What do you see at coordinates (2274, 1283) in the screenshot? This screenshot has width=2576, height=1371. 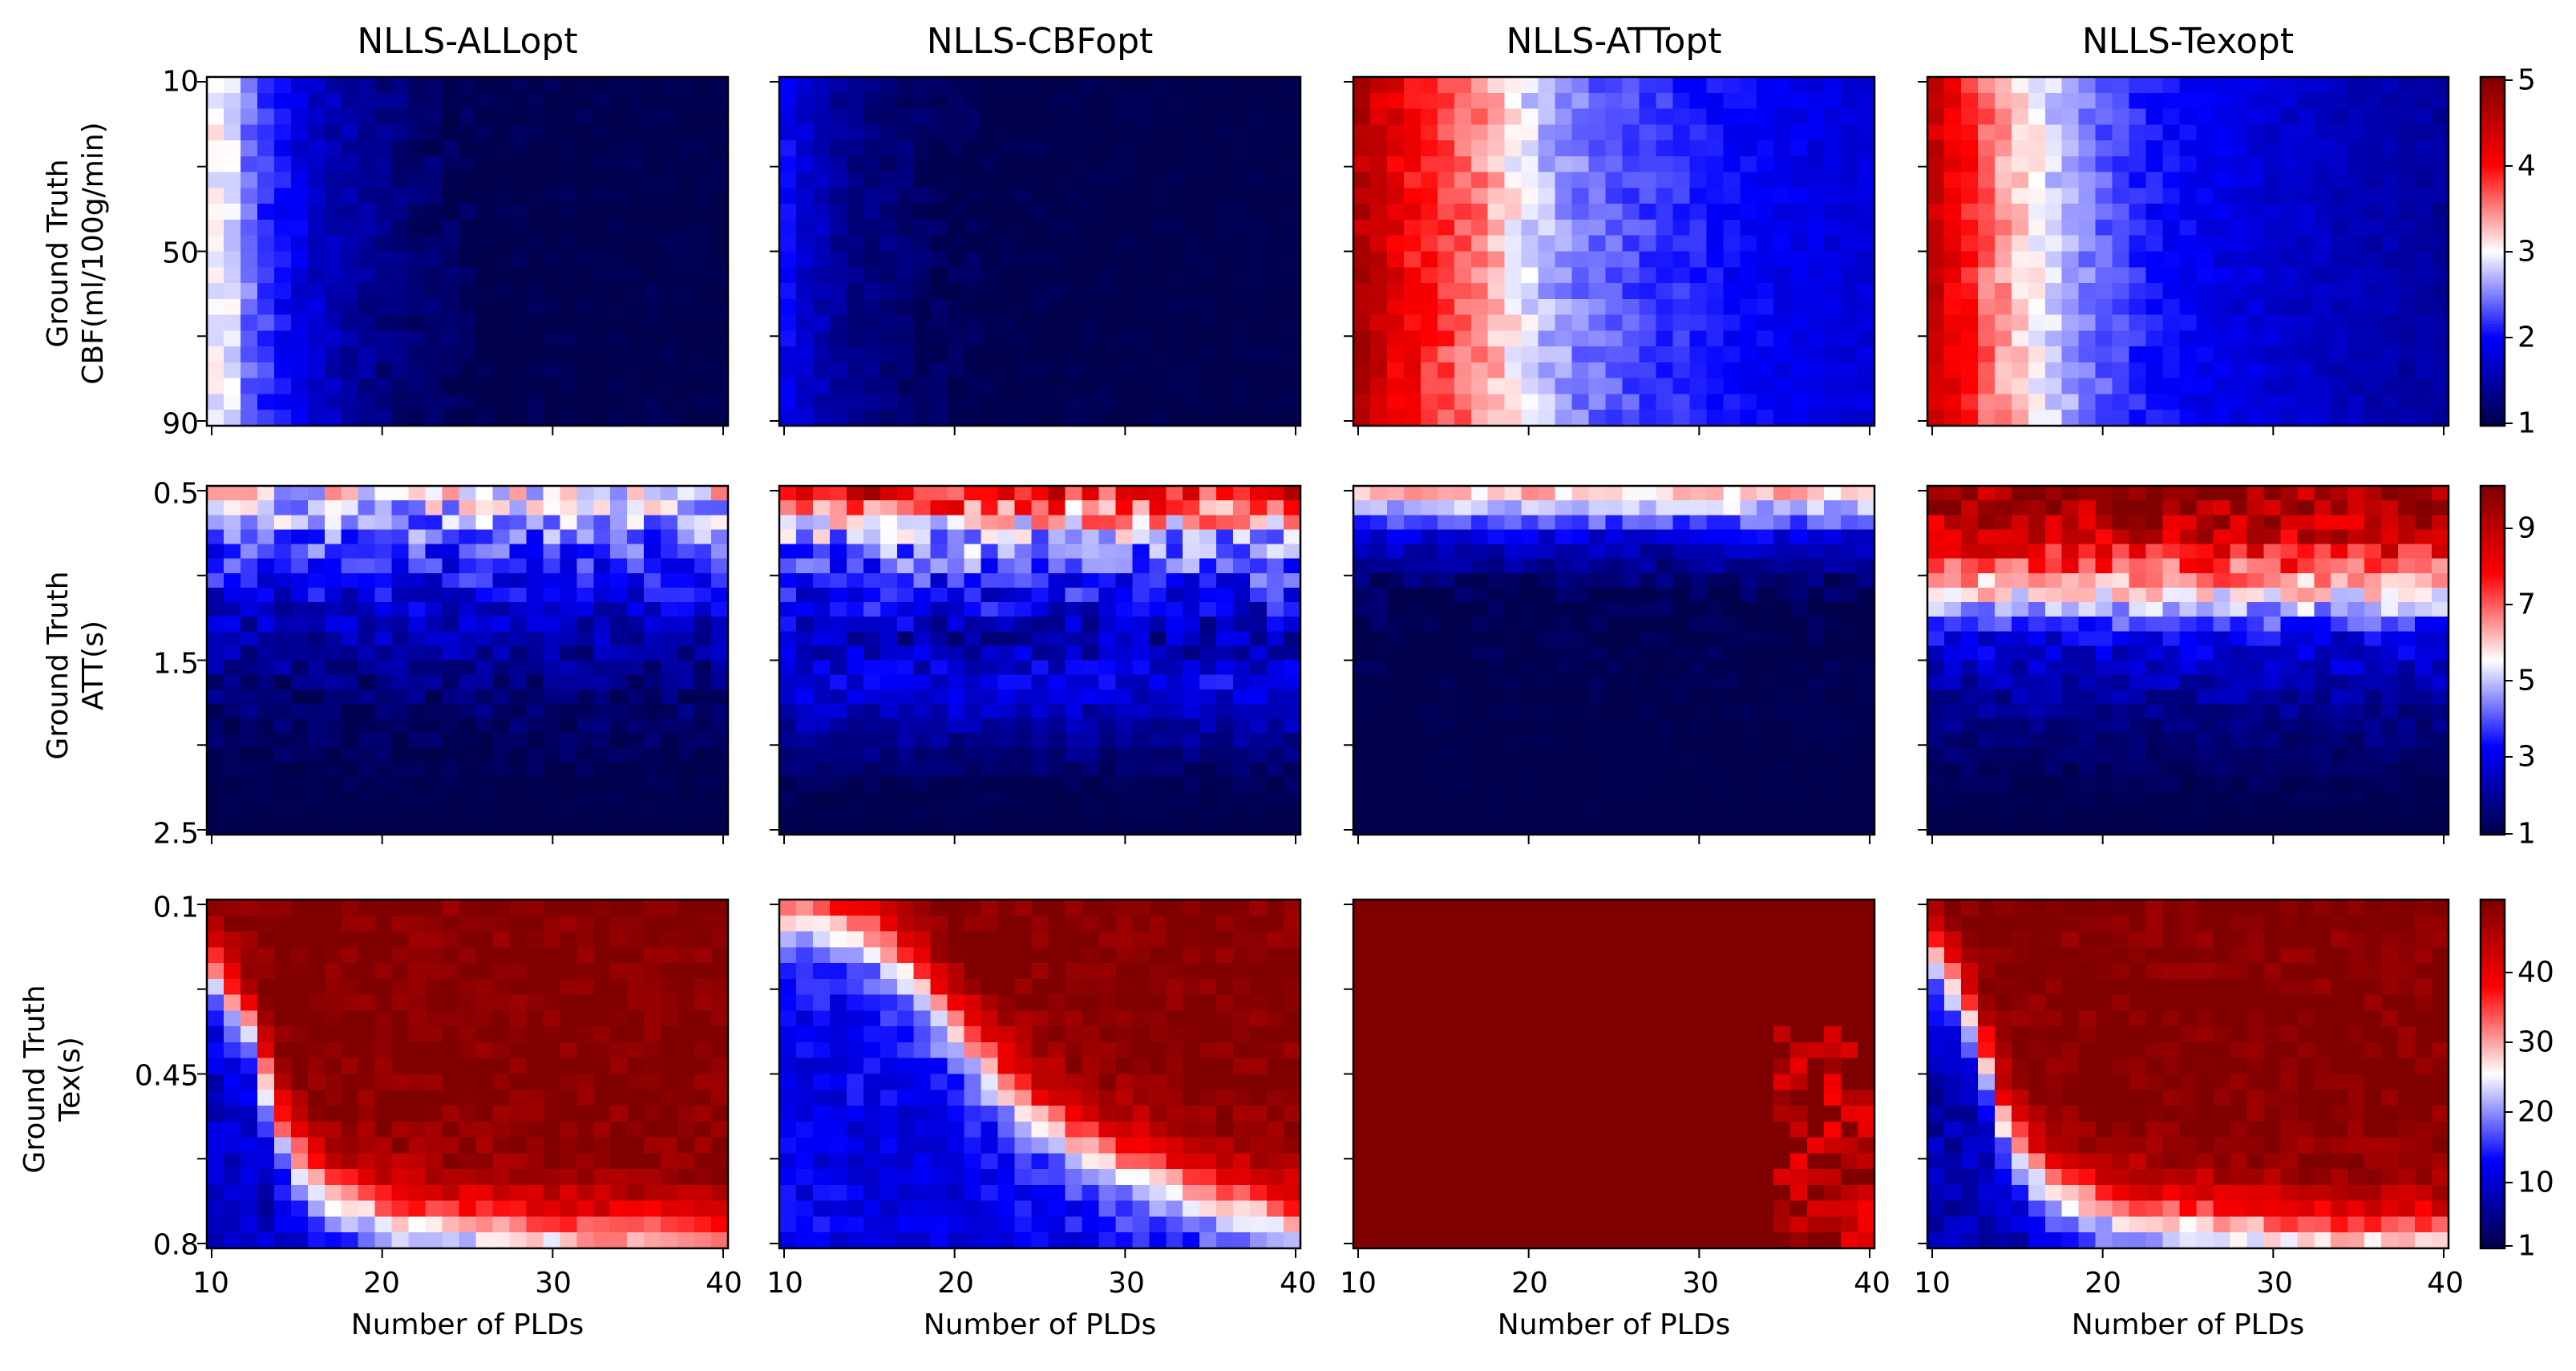 I see `xtick-p3-30: 30` at bounding box center [2274, 1283].